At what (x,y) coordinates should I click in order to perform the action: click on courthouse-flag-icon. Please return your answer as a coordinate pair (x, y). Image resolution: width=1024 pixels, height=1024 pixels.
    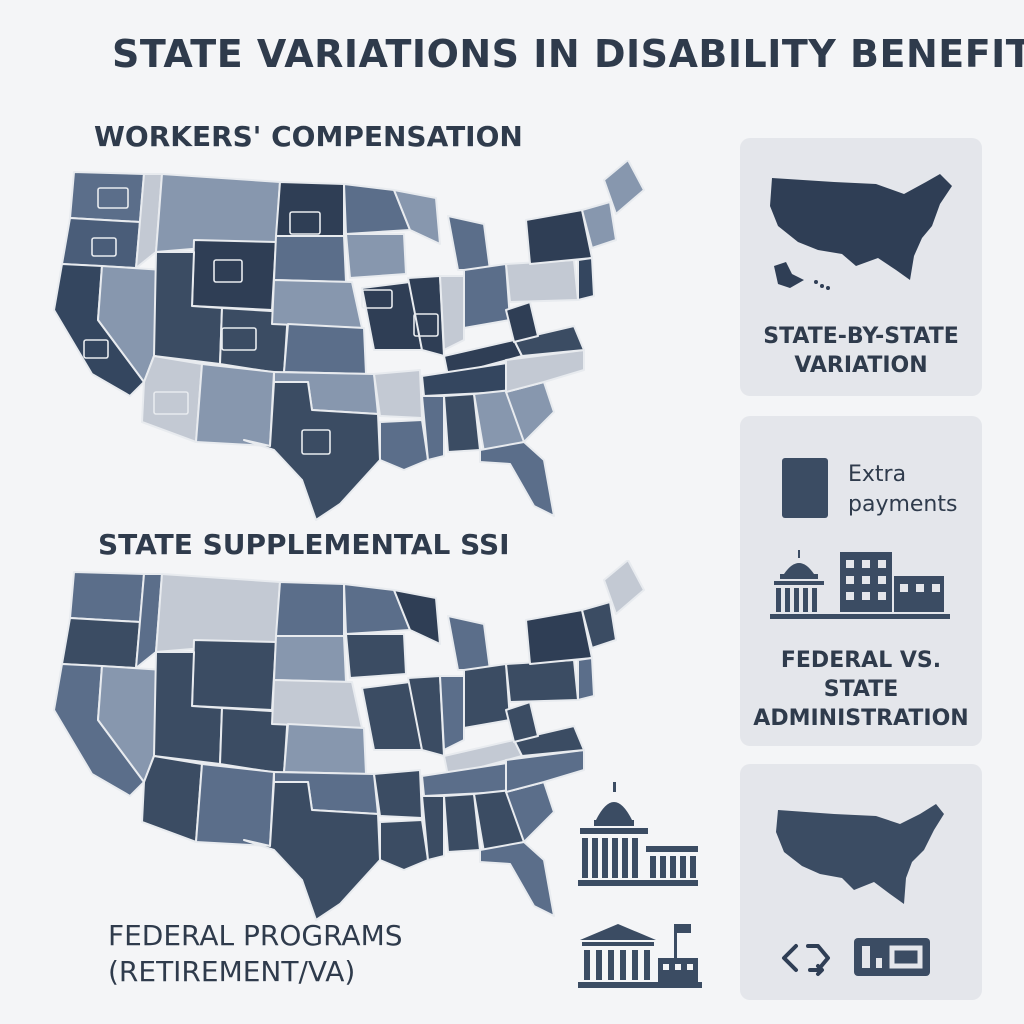
    Looking at the image, I should click on (640, 956).